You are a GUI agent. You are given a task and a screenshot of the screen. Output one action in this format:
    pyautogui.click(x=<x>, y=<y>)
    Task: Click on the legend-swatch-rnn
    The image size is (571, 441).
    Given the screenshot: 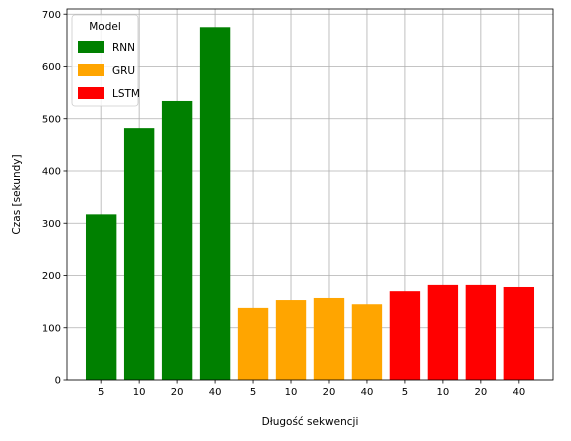 What is the action you would take?
    pyautogui.click(x=91, y=47)
    